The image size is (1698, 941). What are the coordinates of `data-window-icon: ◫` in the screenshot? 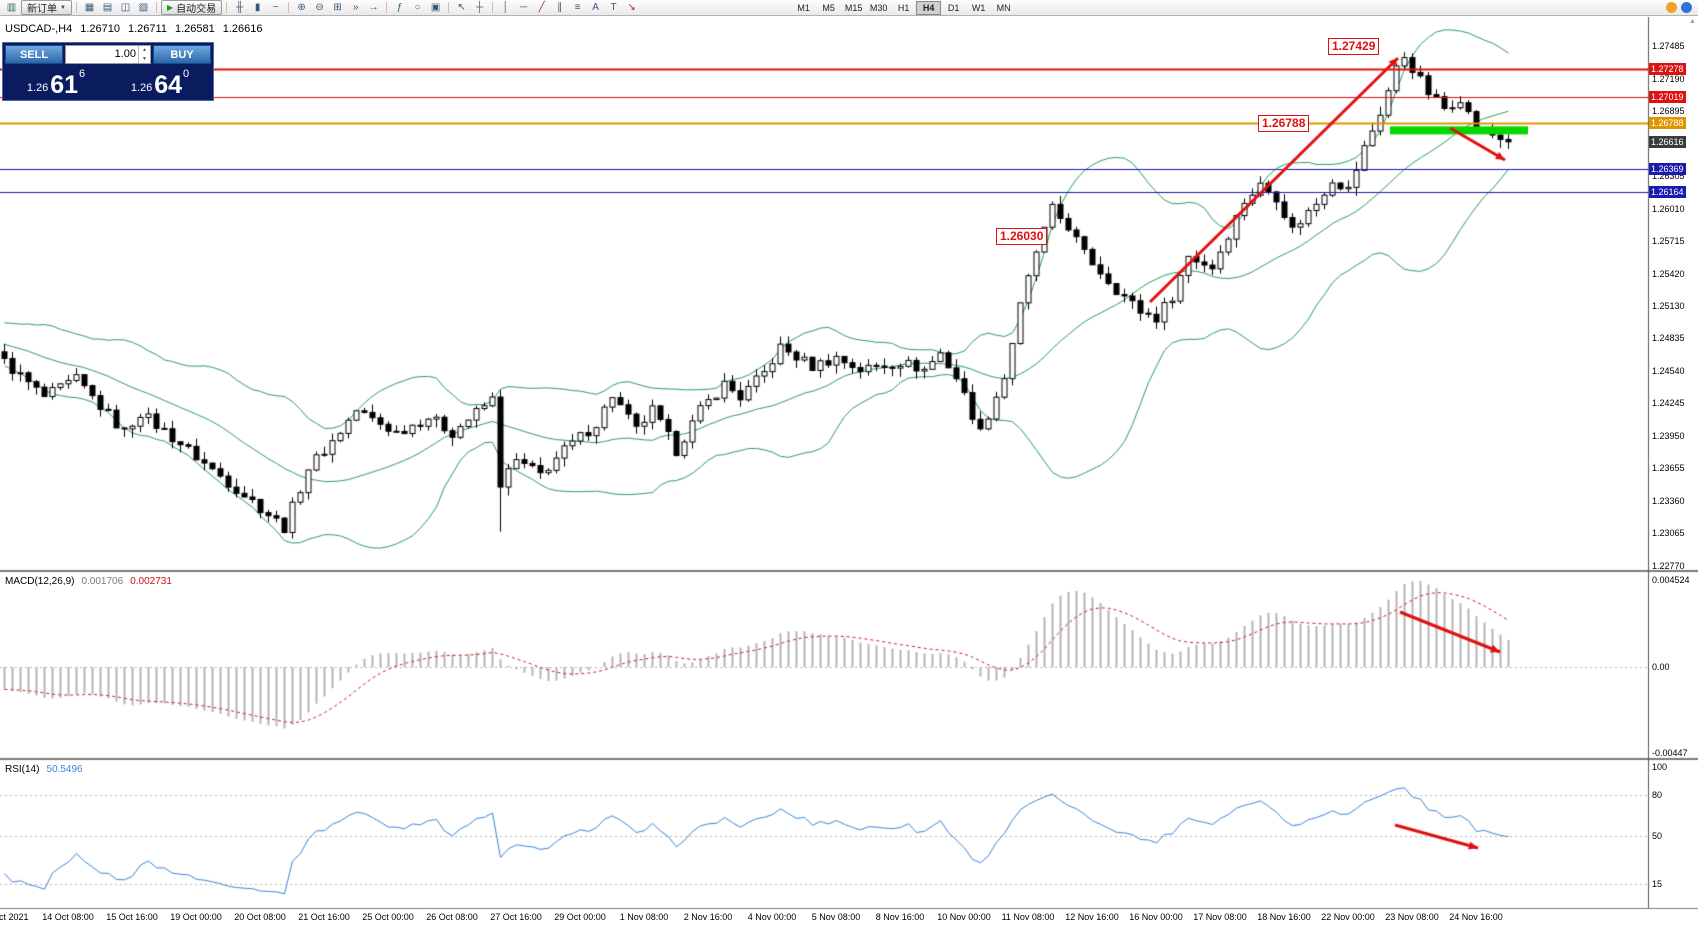 It's located at (125, 7).